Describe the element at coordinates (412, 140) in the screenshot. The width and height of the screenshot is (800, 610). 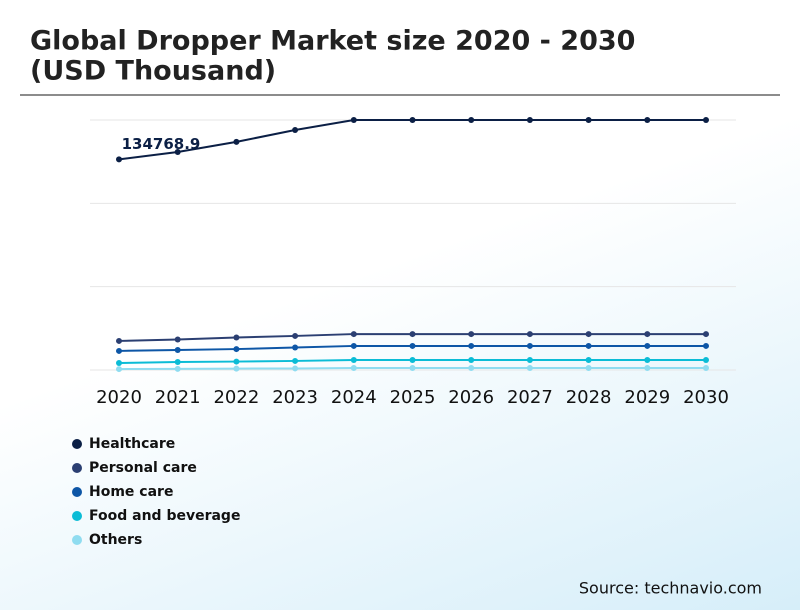
I see `series-line` at that location.